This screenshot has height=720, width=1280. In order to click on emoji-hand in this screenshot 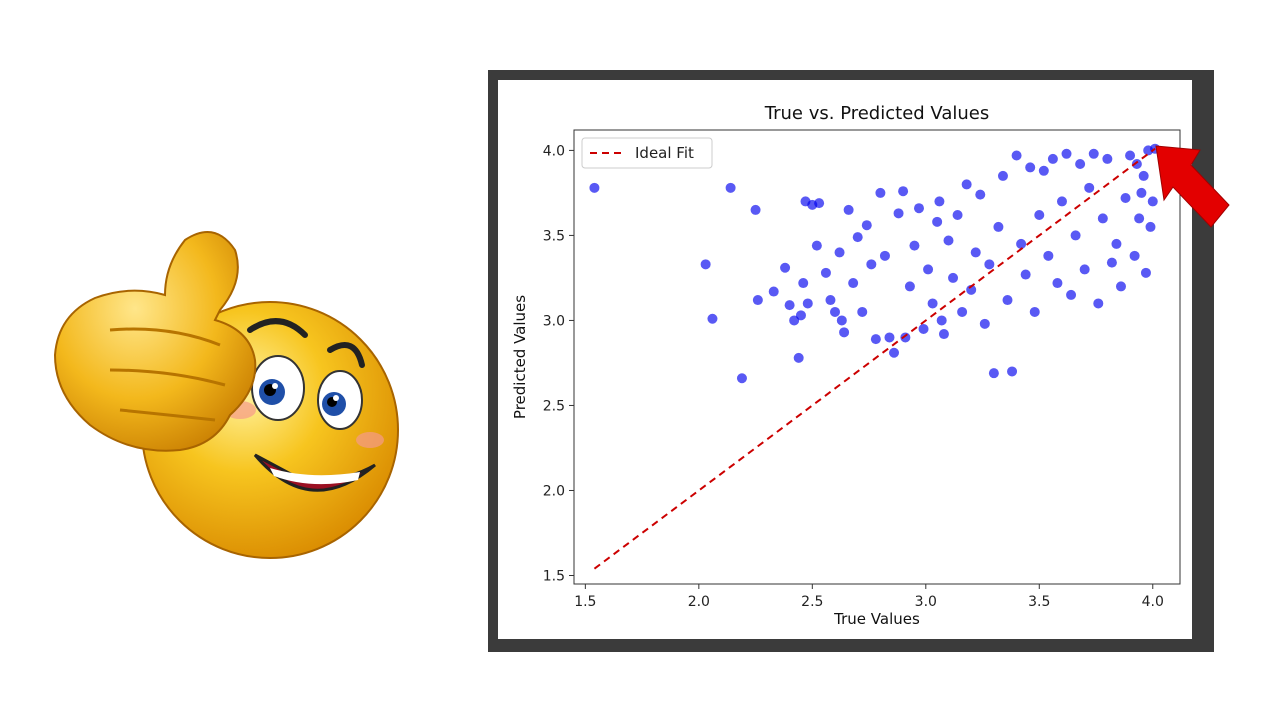, I will do `click(155, 341)`.